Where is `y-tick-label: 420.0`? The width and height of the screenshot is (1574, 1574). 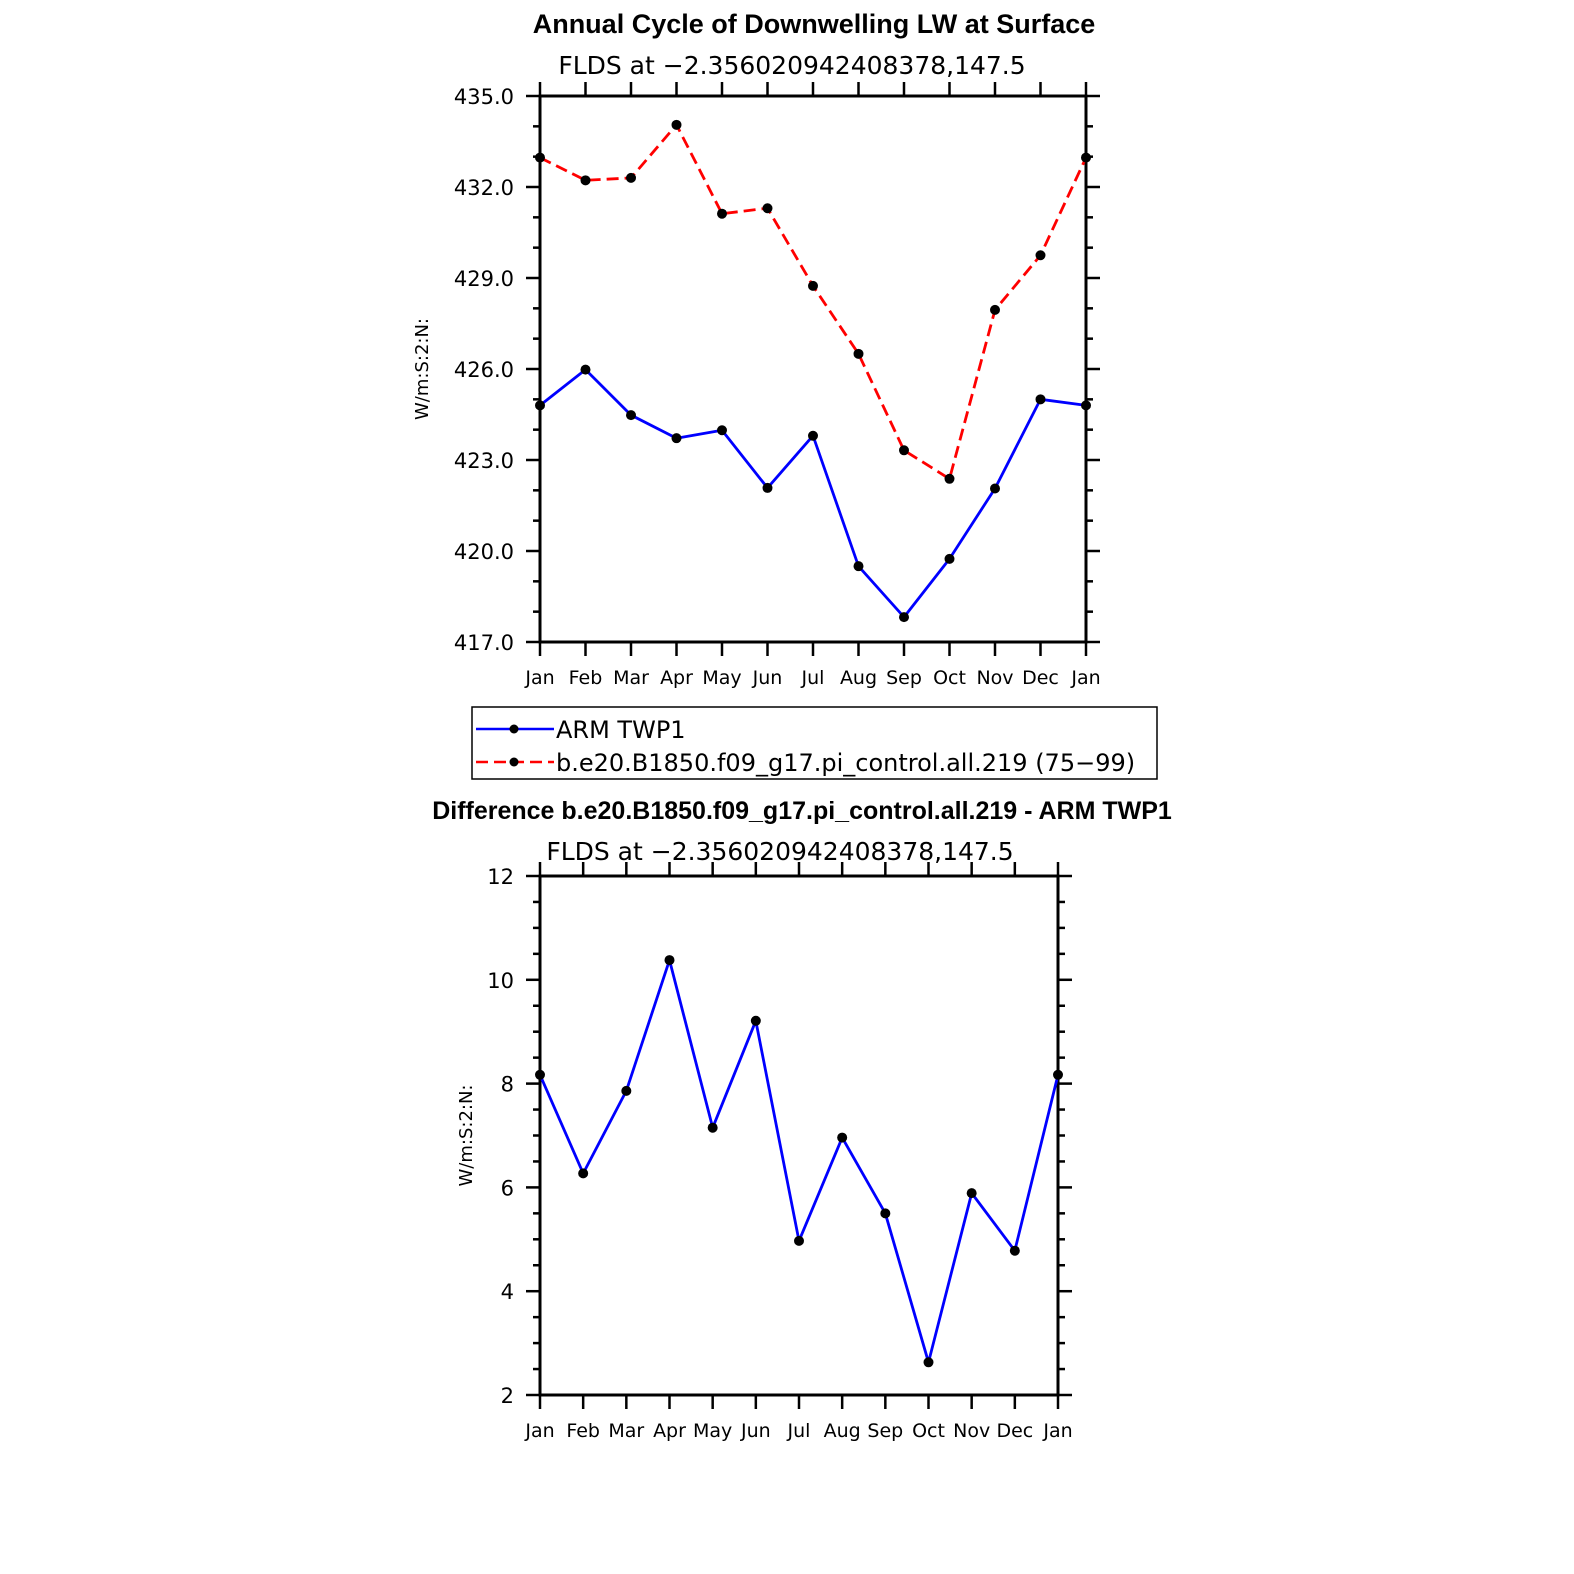
y-tick-label: 420.0 is located at coordinates (484, 552).